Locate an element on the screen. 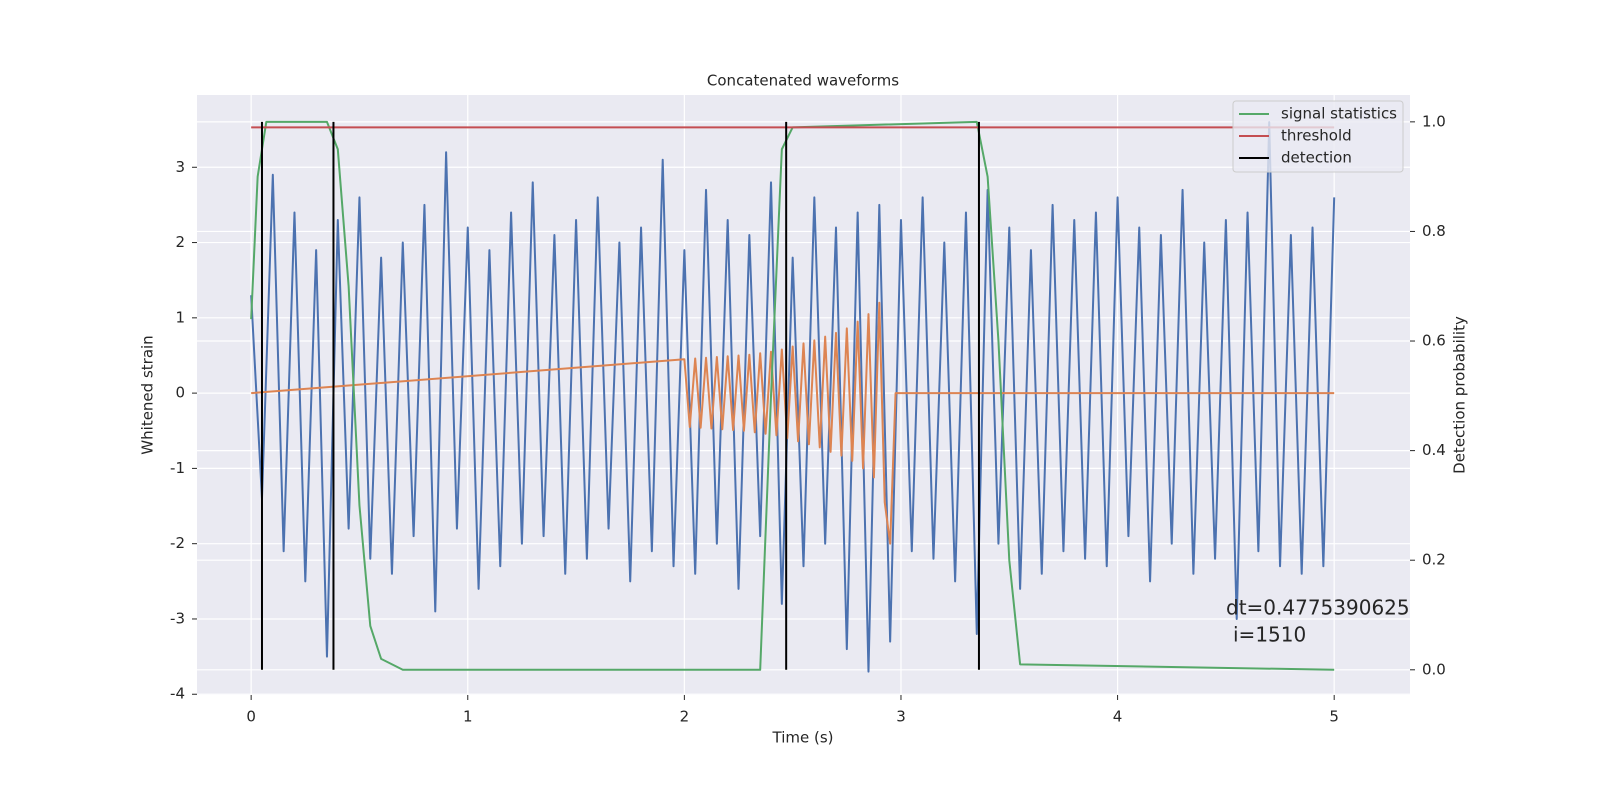  y2-axis-label: Detection probability is located at coordinates (1460, 395).